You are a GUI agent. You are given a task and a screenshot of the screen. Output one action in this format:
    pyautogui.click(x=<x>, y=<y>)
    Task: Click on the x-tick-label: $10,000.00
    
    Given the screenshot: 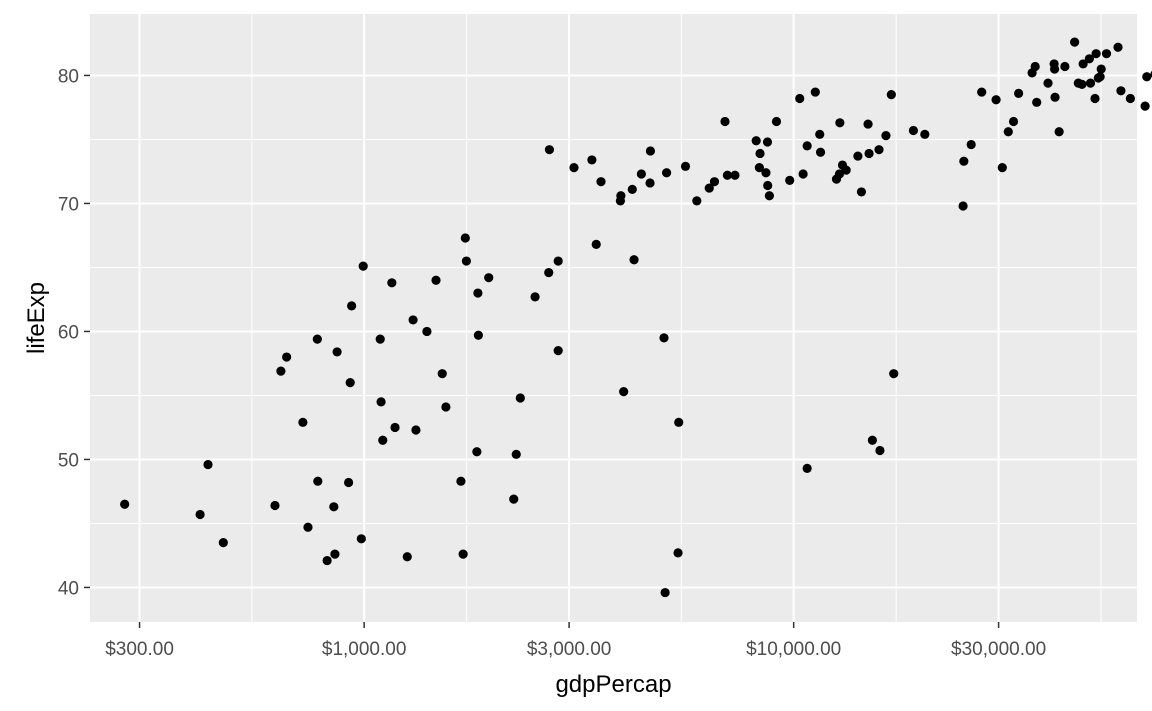 What is the action you would take?
    pyautogui.click(x=793, y=649)
    